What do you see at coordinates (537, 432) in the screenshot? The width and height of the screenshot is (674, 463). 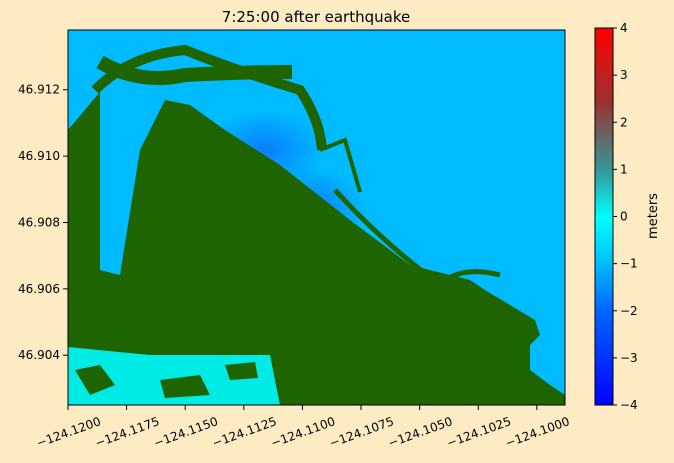 I see `x-tick-label: −124.1000` at bounding box center [537, 432].